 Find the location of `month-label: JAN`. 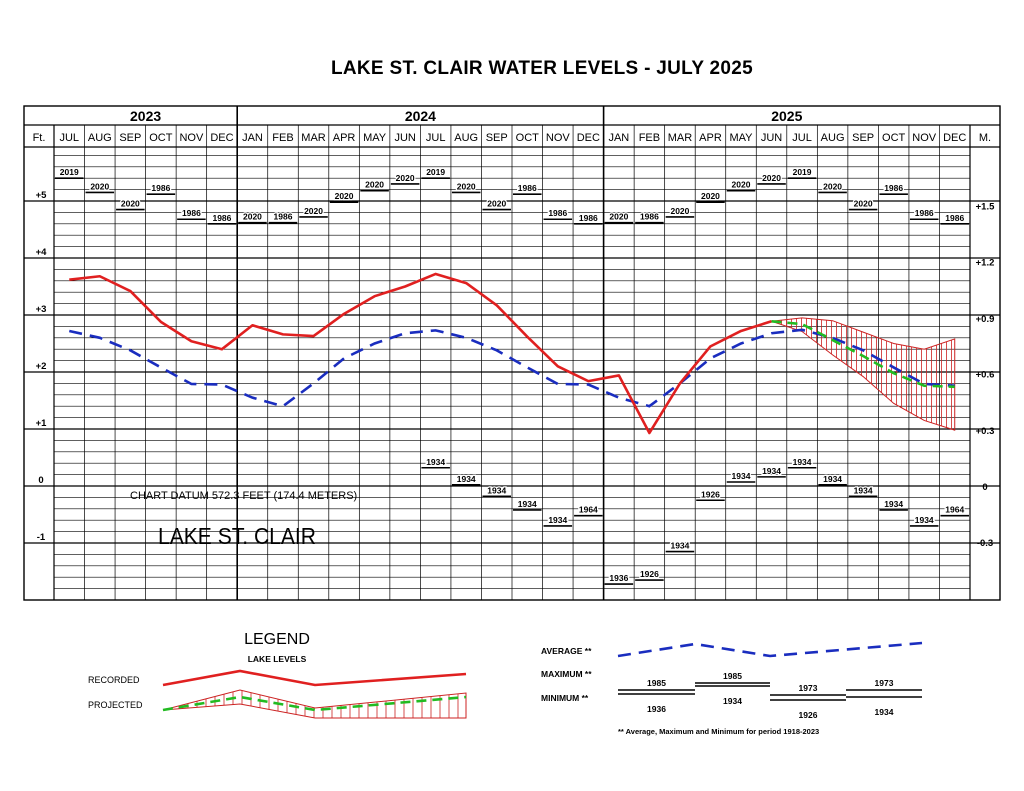

month-label: JAN is located at coordinates (252, 138).